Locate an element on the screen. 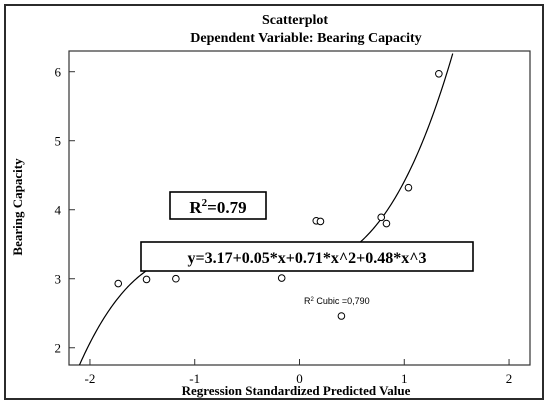 This screenshot has height=406, width=550. x-tick-label: 2 is located at coordinates (509, 378).